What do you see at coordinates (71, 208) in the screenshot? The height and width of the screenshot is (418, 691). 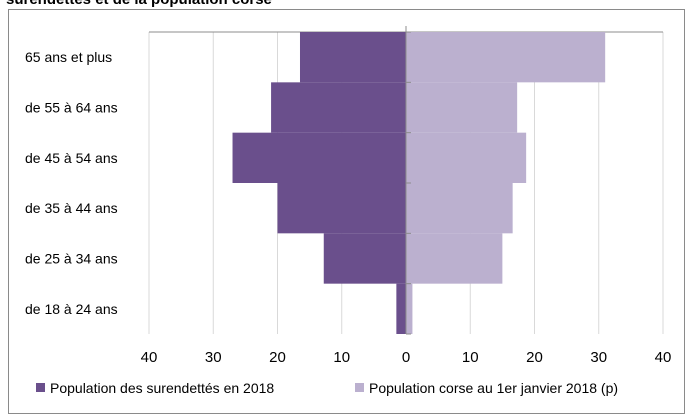 I see `category-label: de 35 à 44 ans` at bounding box center [71, 208].